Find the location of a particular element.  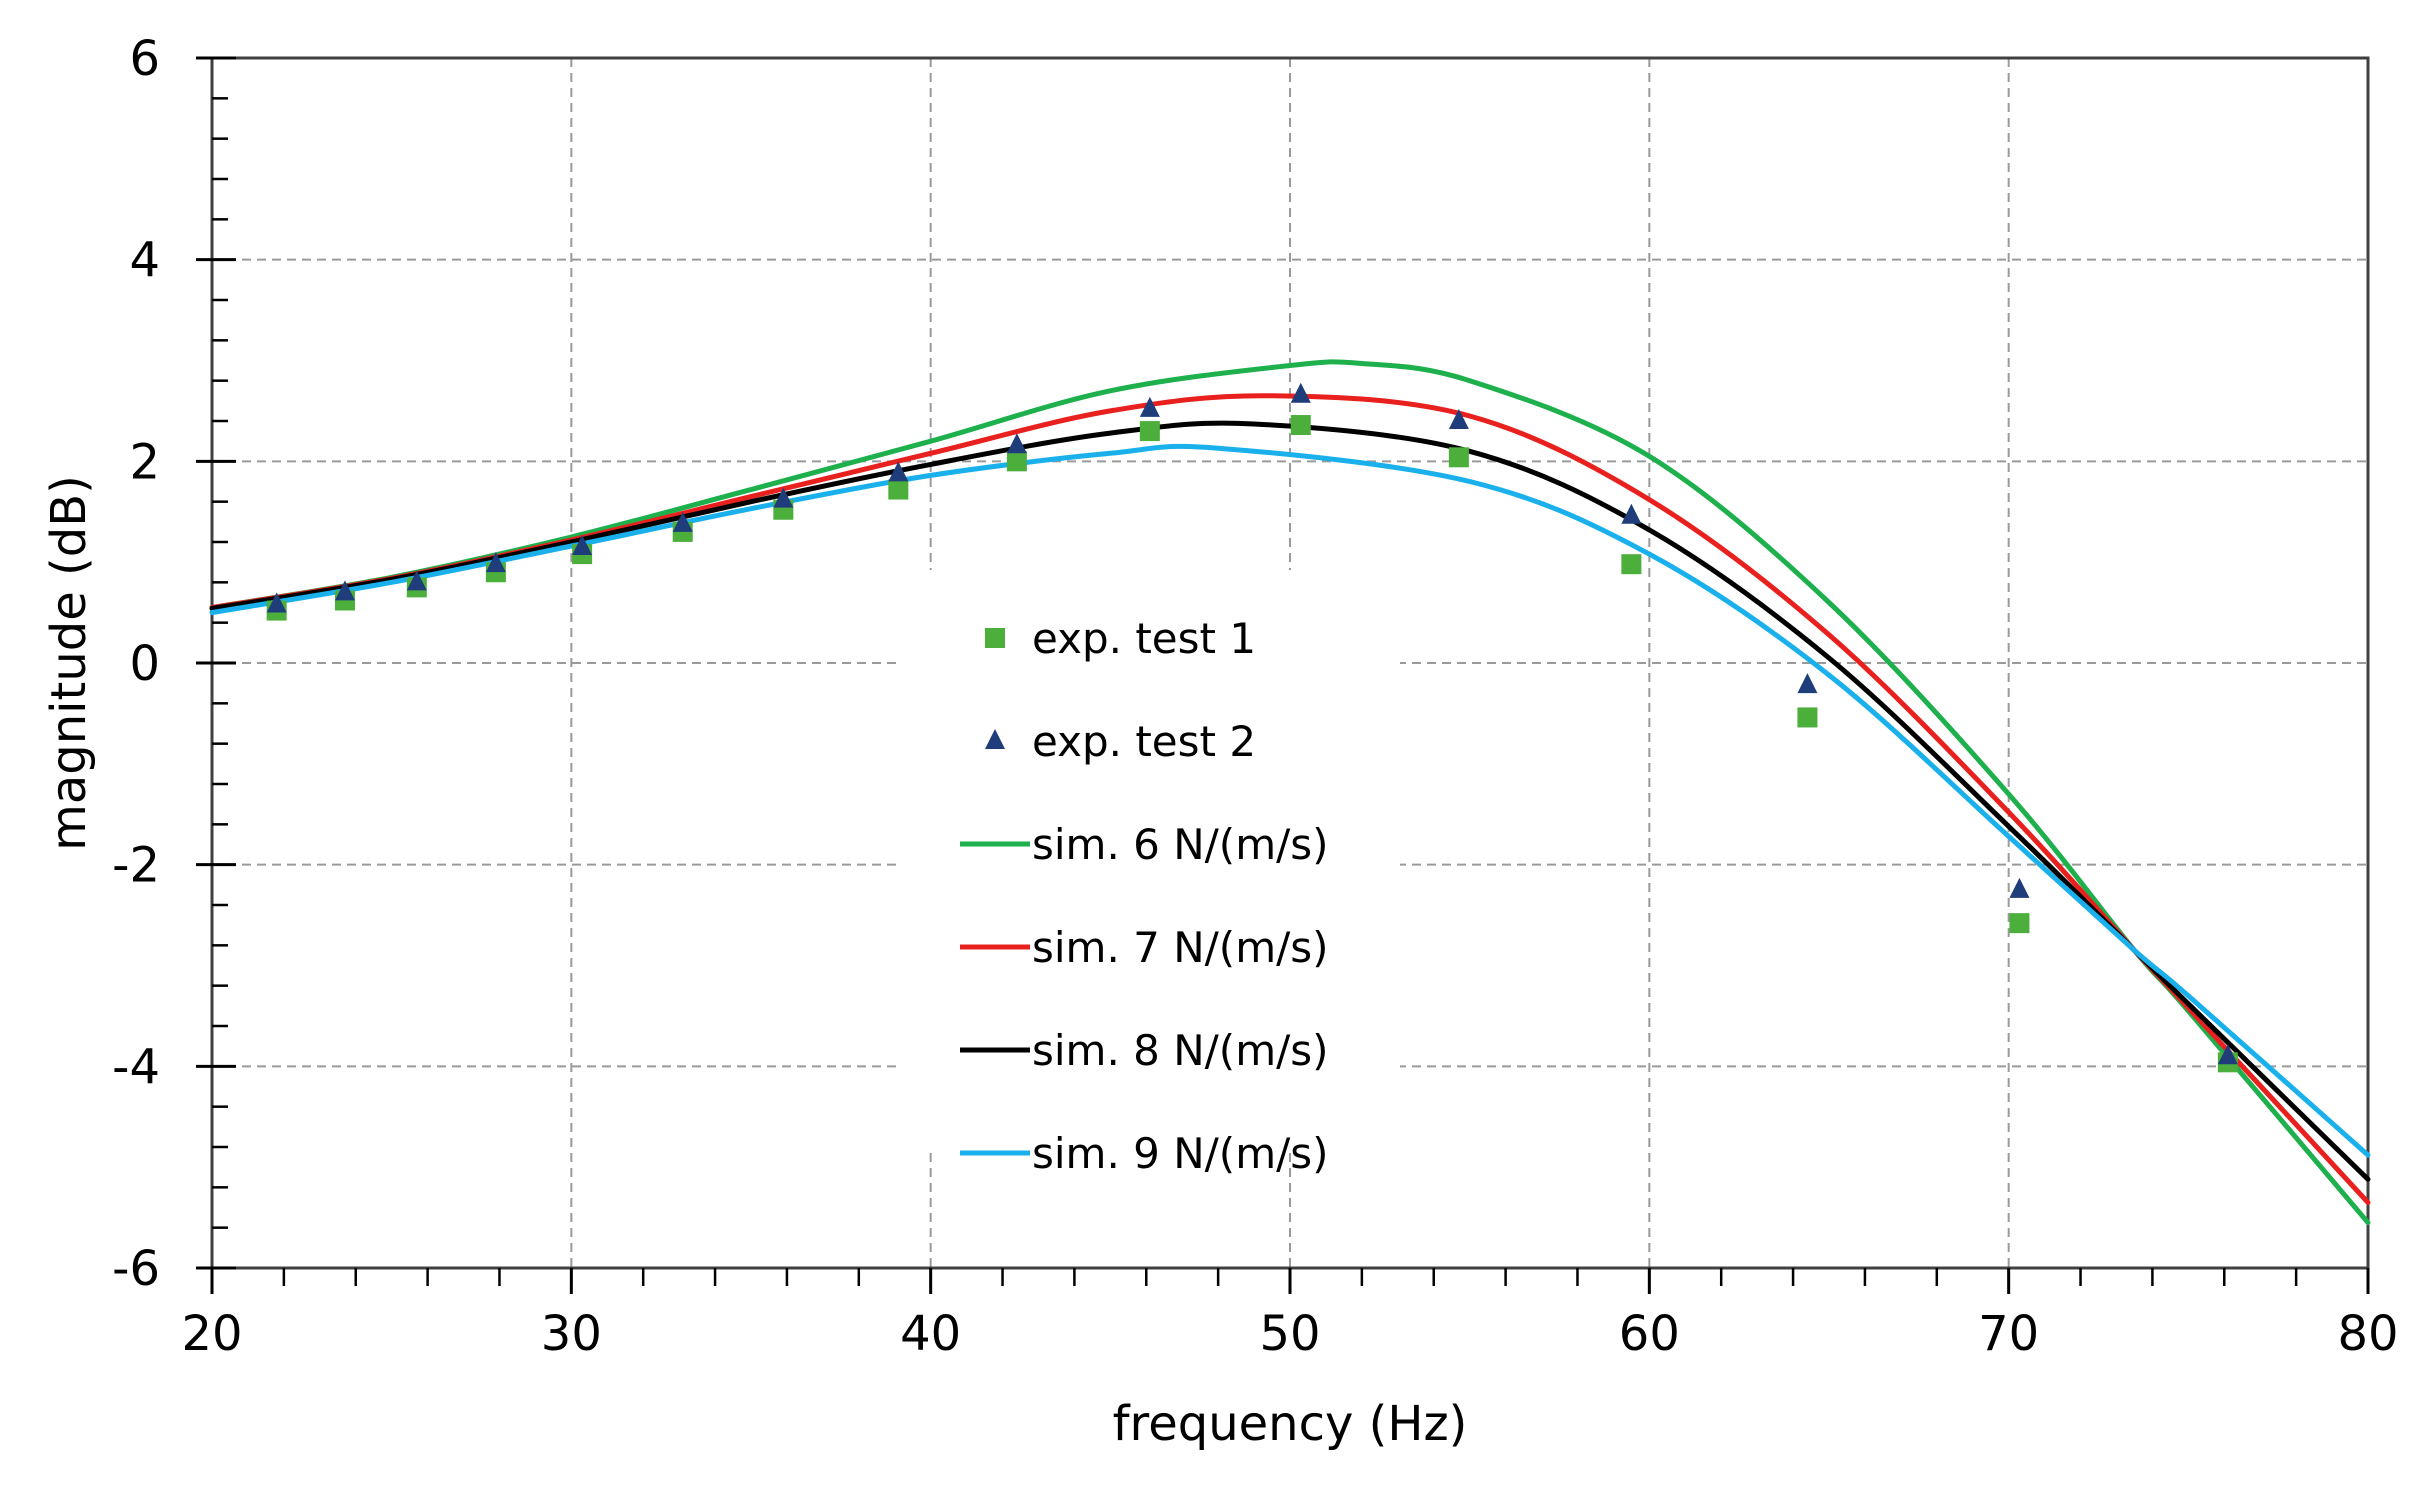

x-tick-label: 80 is located at coordinates (2367, 1334).